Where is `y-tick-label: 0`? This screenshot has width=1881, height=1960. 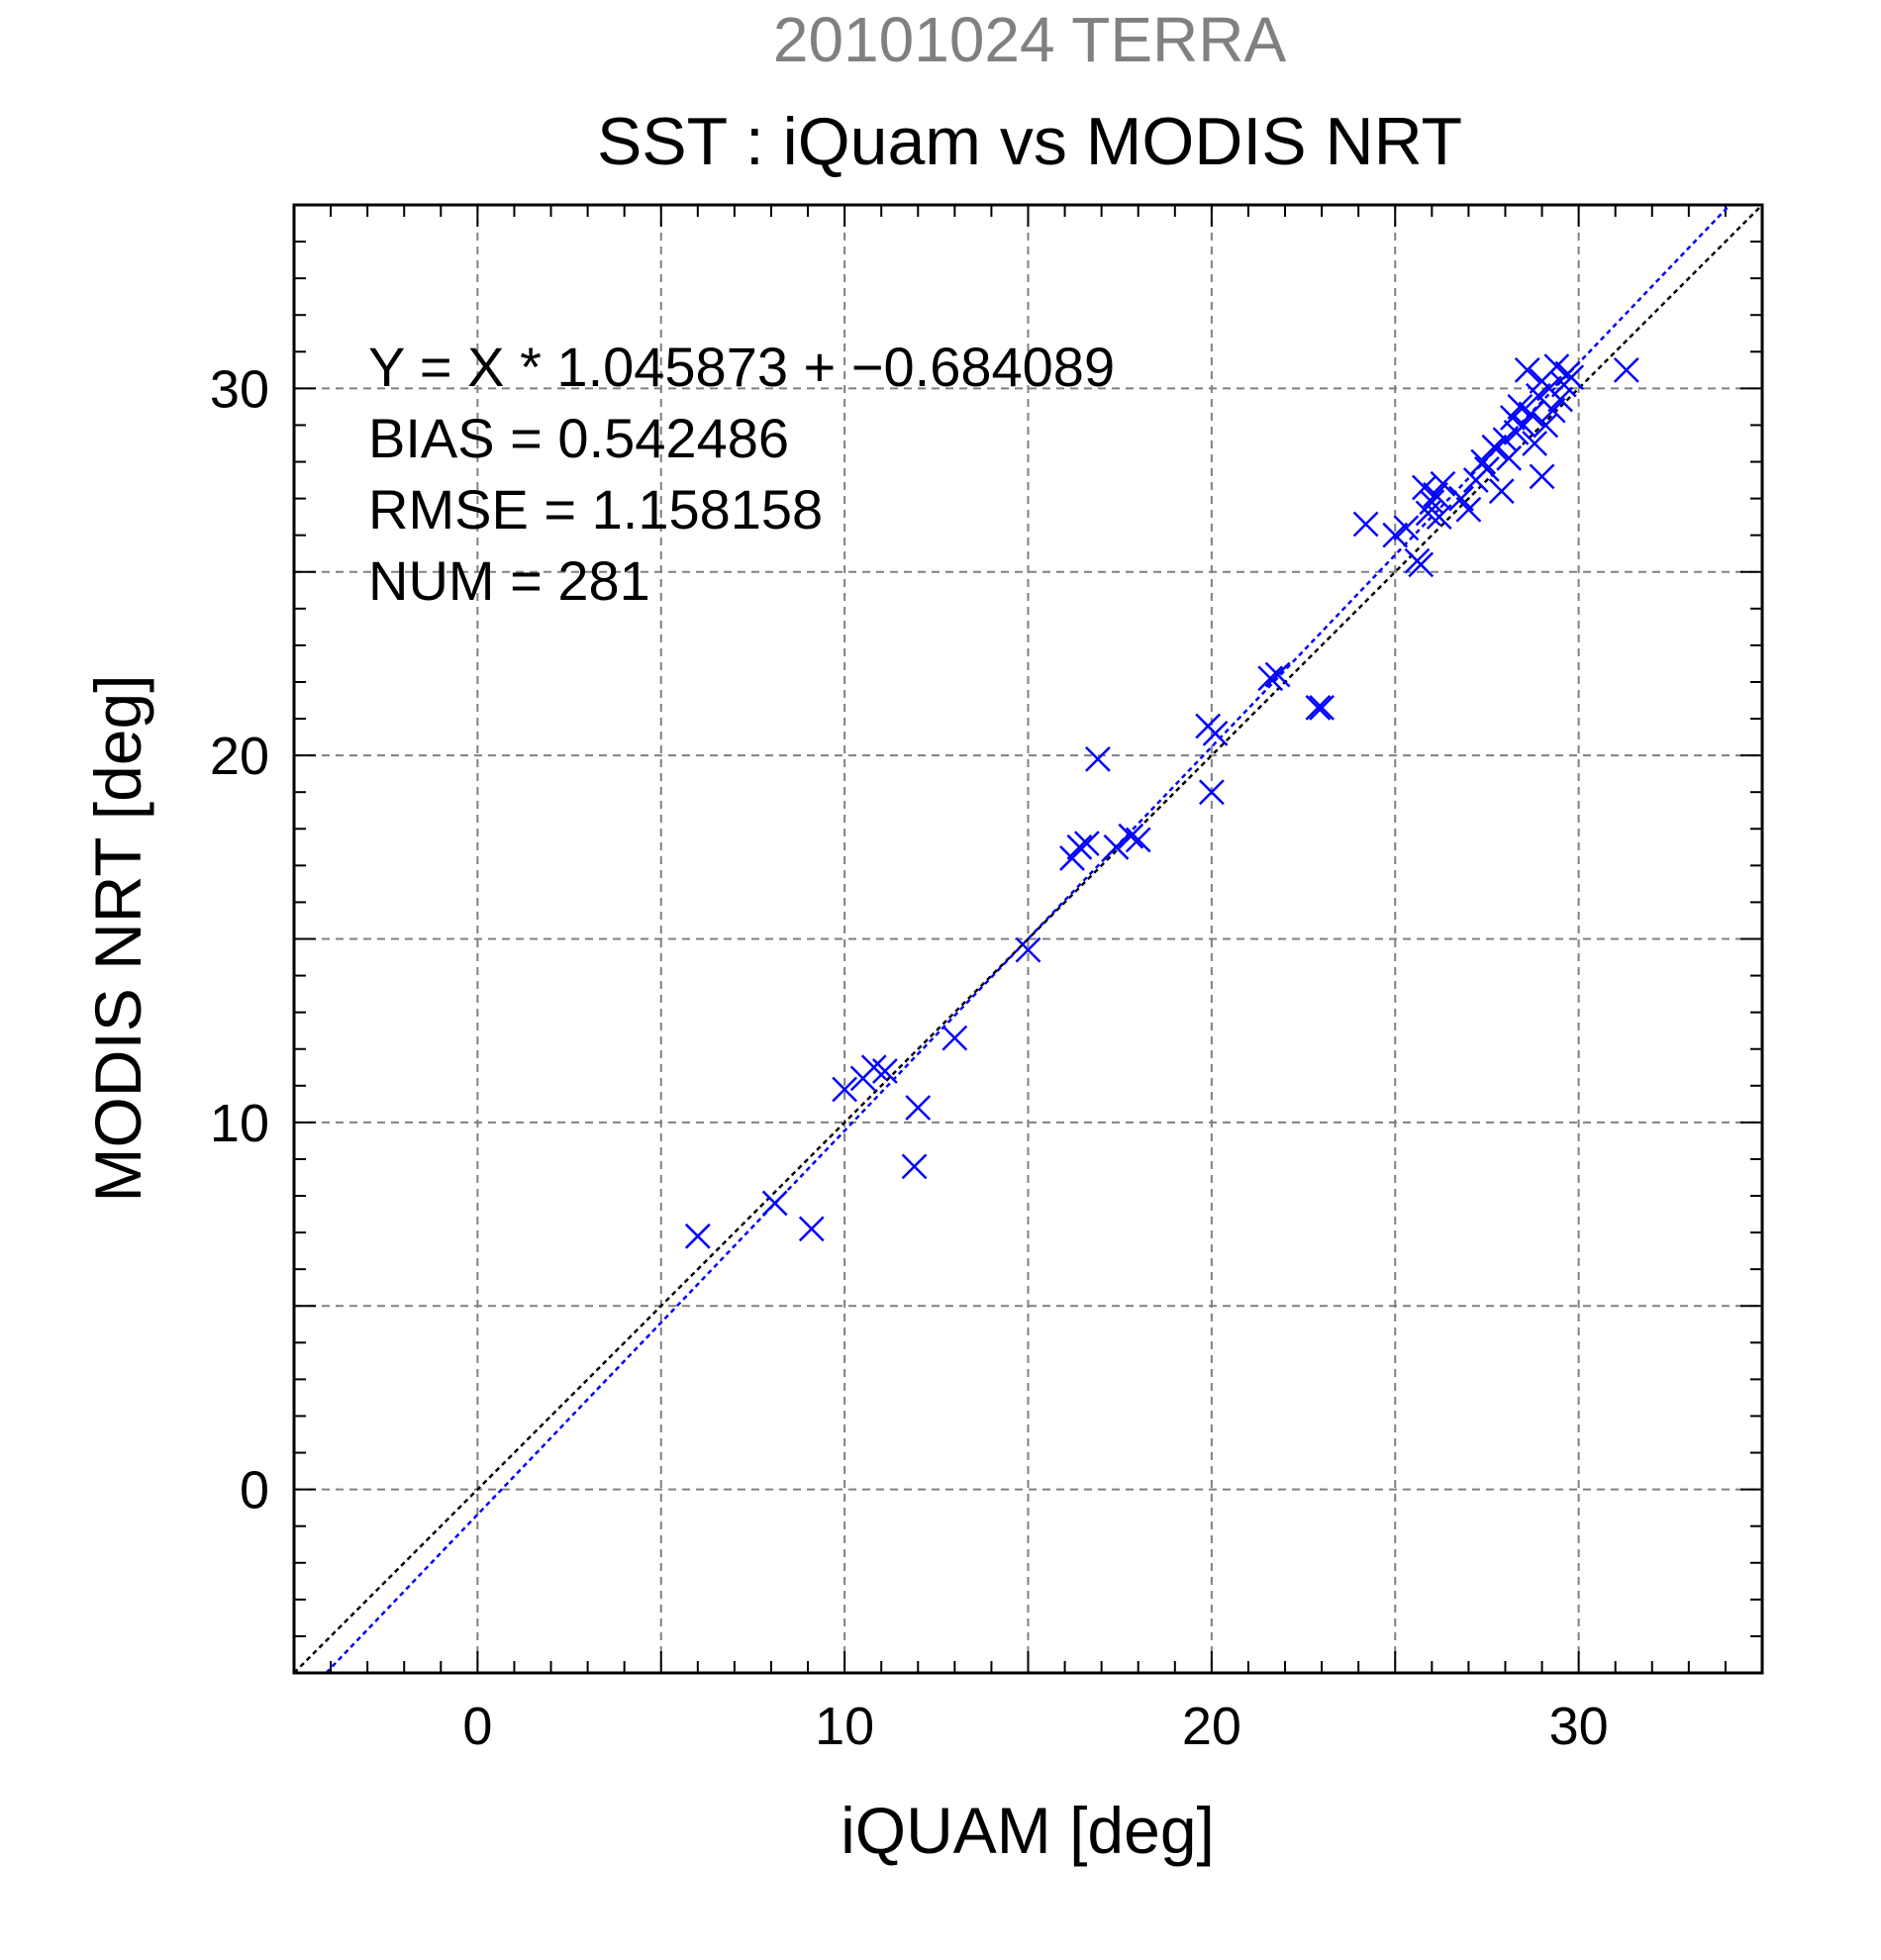
y-tick-label: 0 is located at coordinates (255, 1490).